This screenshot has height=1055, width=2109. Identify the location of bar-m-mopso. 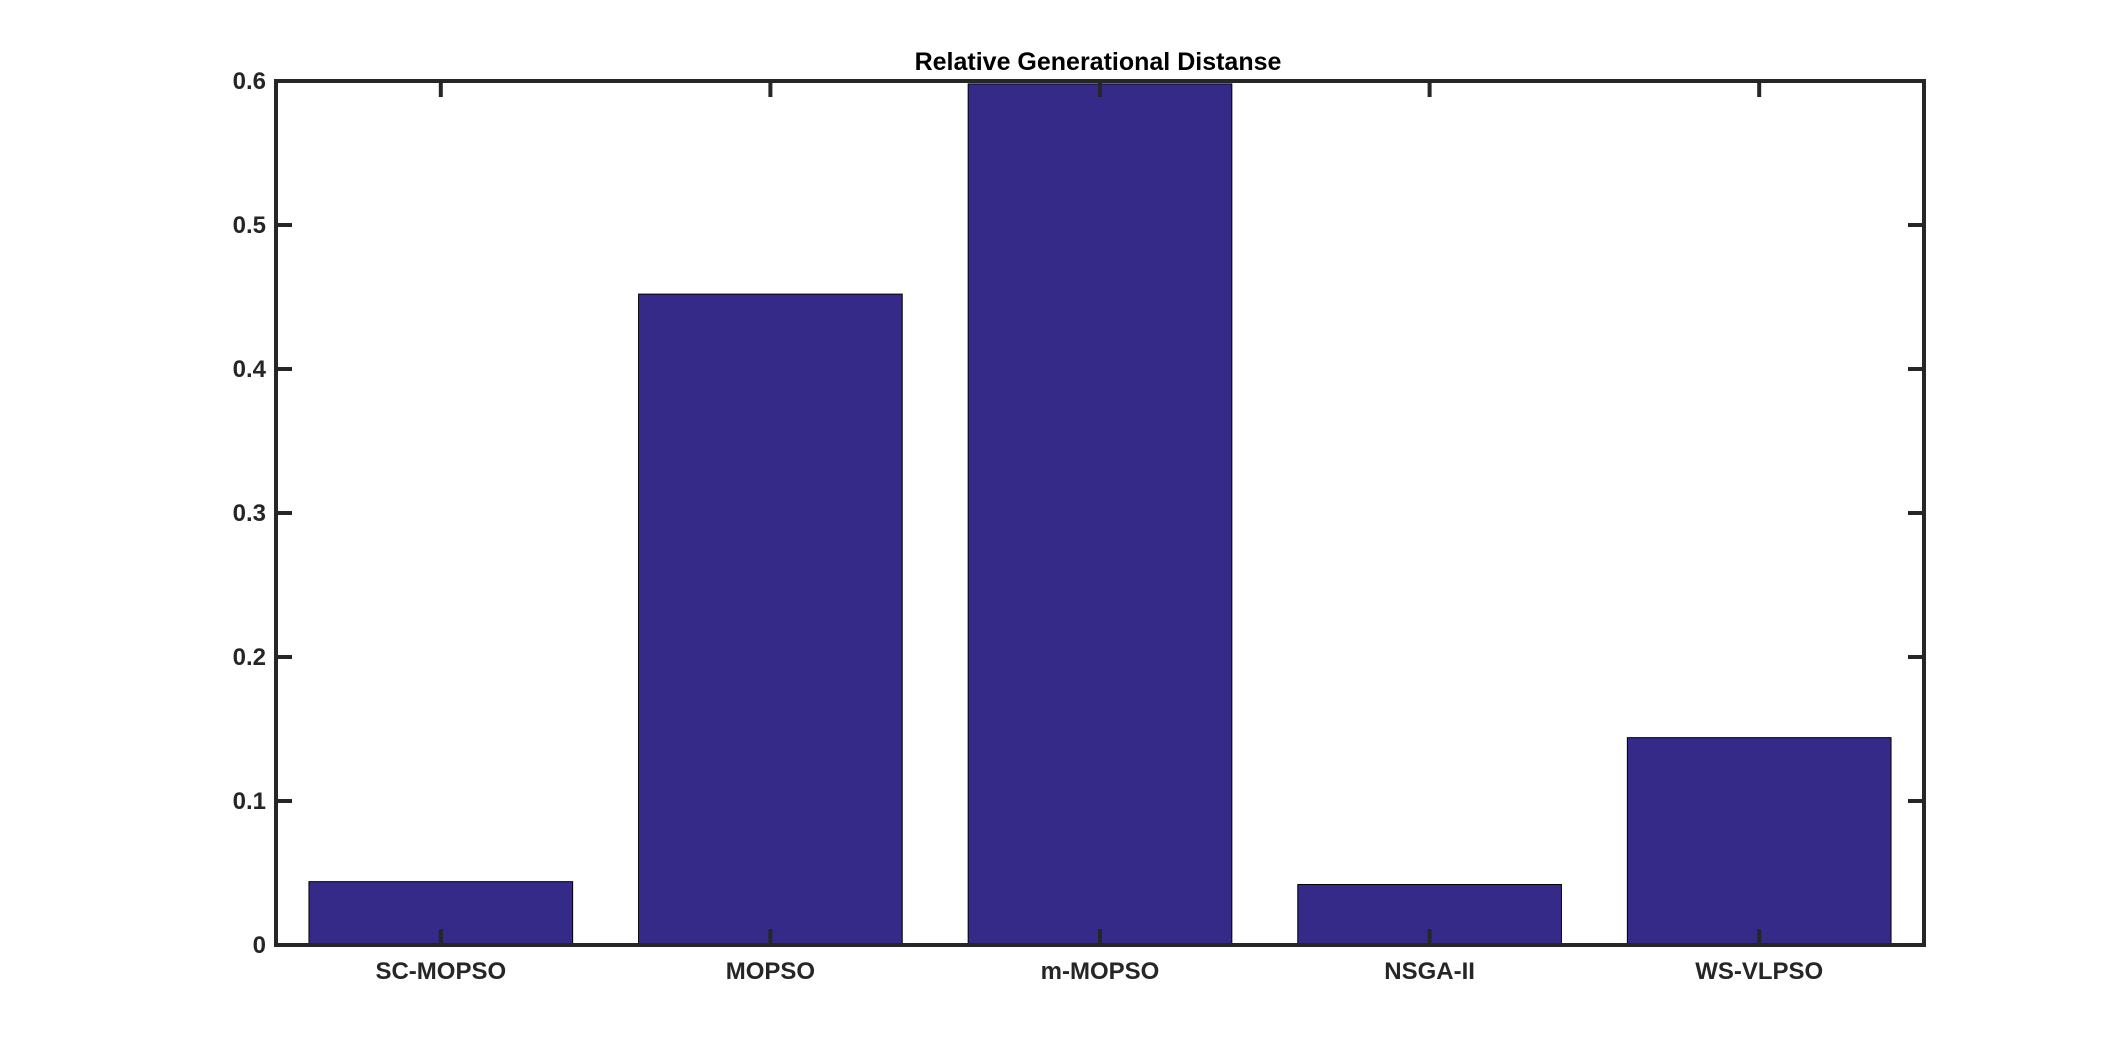
(1100, 514).